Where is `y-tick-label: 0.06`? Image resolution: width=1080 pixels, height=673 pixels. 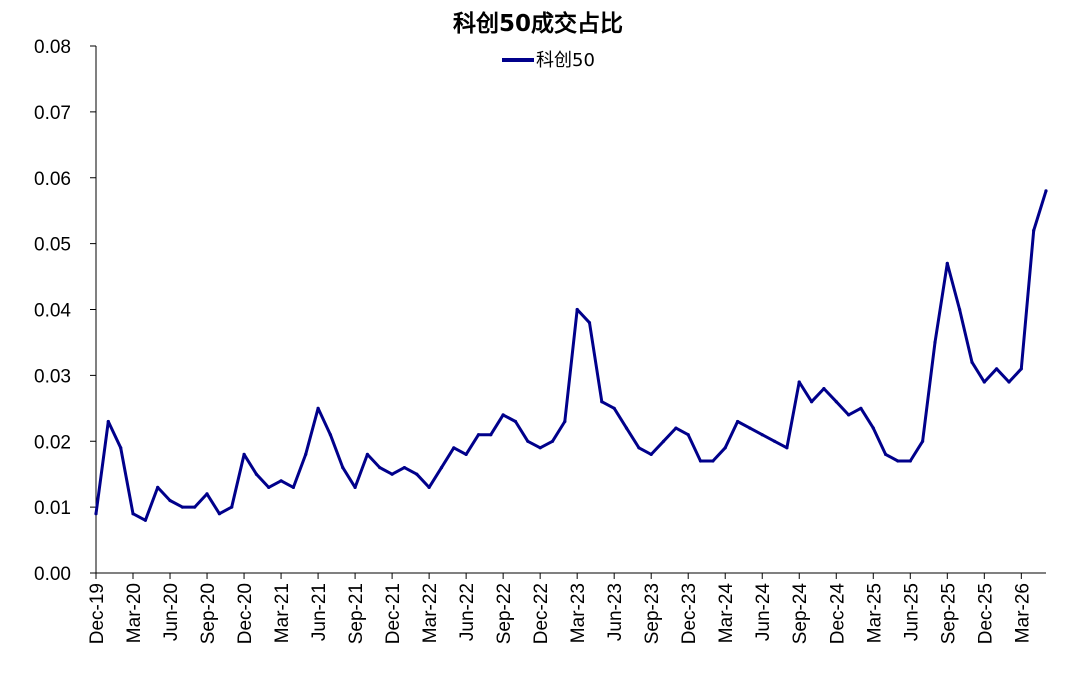 y-tick-label: 0.06 is located at coordinates (52, 179).